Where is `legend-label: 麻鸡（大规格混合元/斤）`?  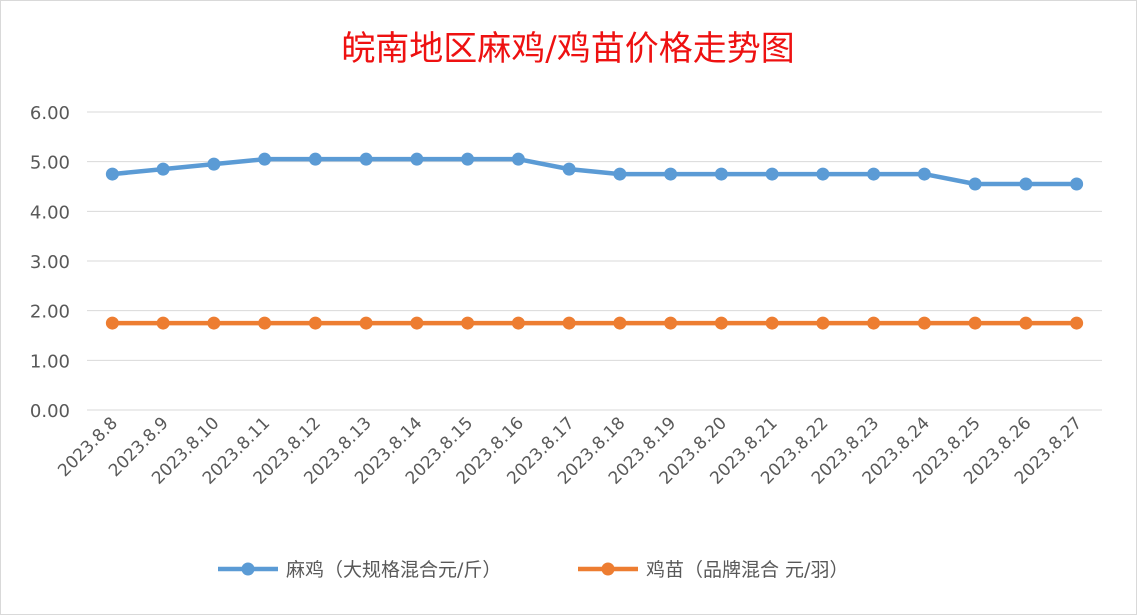
legend-label: 麻鸡（大规格混合元/斤） is located at coordinates (393, 570).